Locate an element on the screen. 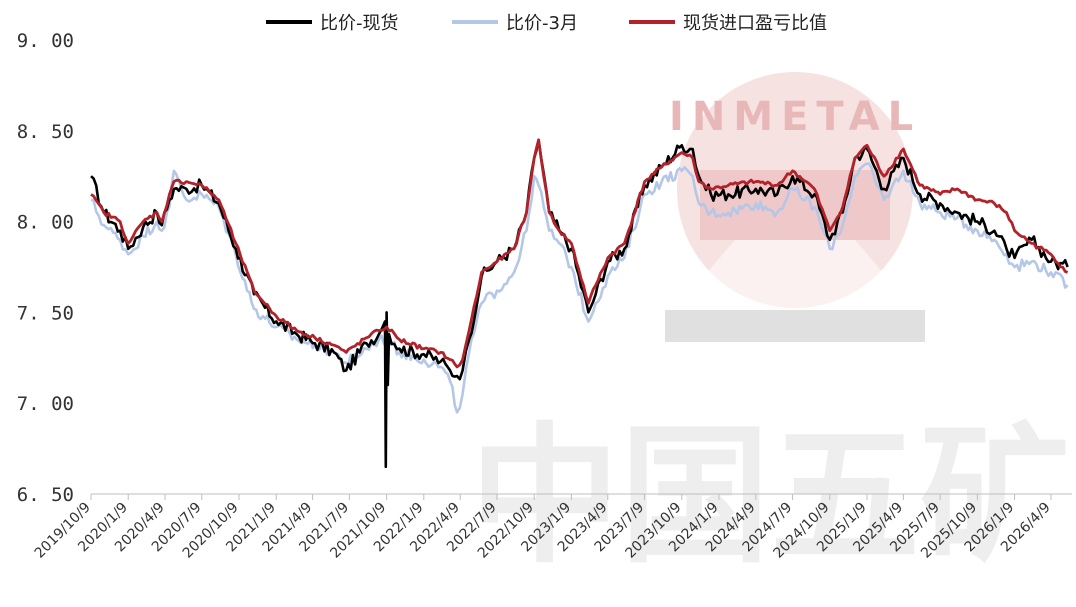 The height and width of the screenshot is (607, 1076). watermark-logo-text: INMETAL is located at coordinates (795, 117).